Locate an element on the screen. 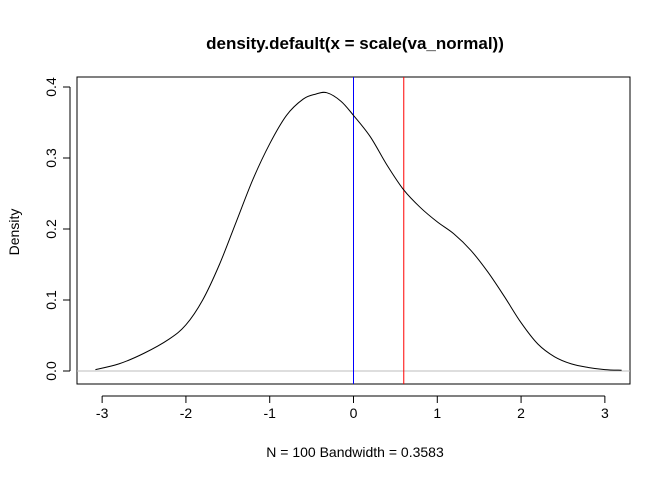 The image size is (672, 480). x-axis: -3 -2 -1 0 1 2 3 is located at coordinates (352, 408).